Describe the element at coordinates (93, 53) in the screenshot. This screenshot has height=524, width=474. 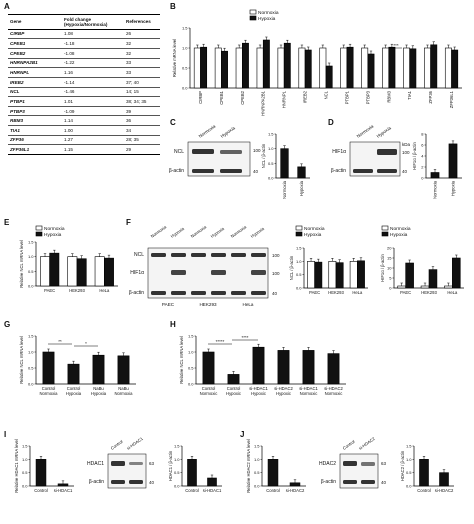
I see `table-cell-fold-change: -1.08` at that location.